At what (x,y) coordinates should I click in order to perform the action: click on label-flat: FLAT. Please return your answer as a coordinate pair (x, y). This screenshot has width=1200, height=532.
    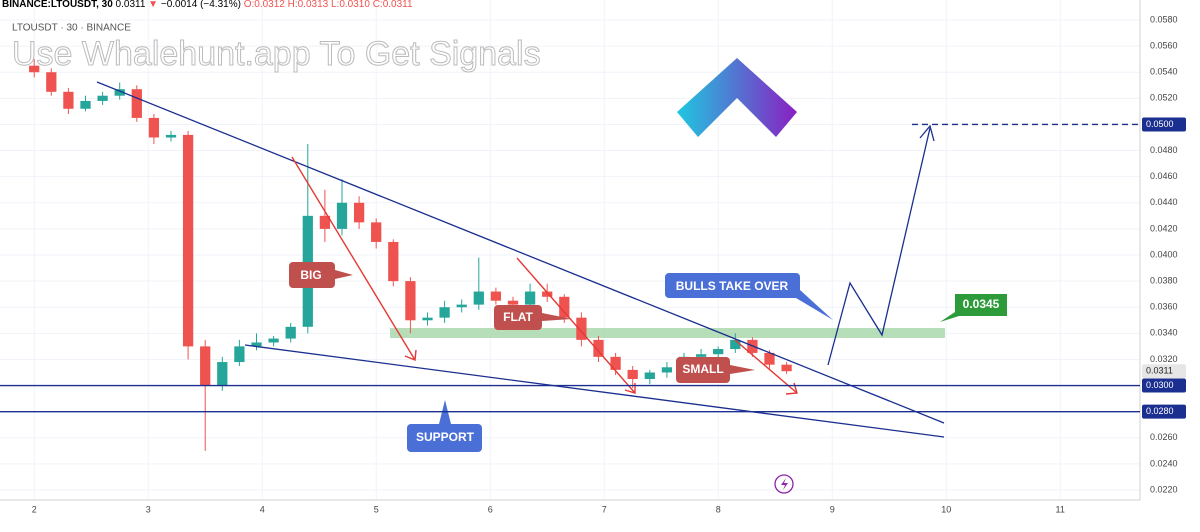
    Looking at the image, I should click on (518, 317).